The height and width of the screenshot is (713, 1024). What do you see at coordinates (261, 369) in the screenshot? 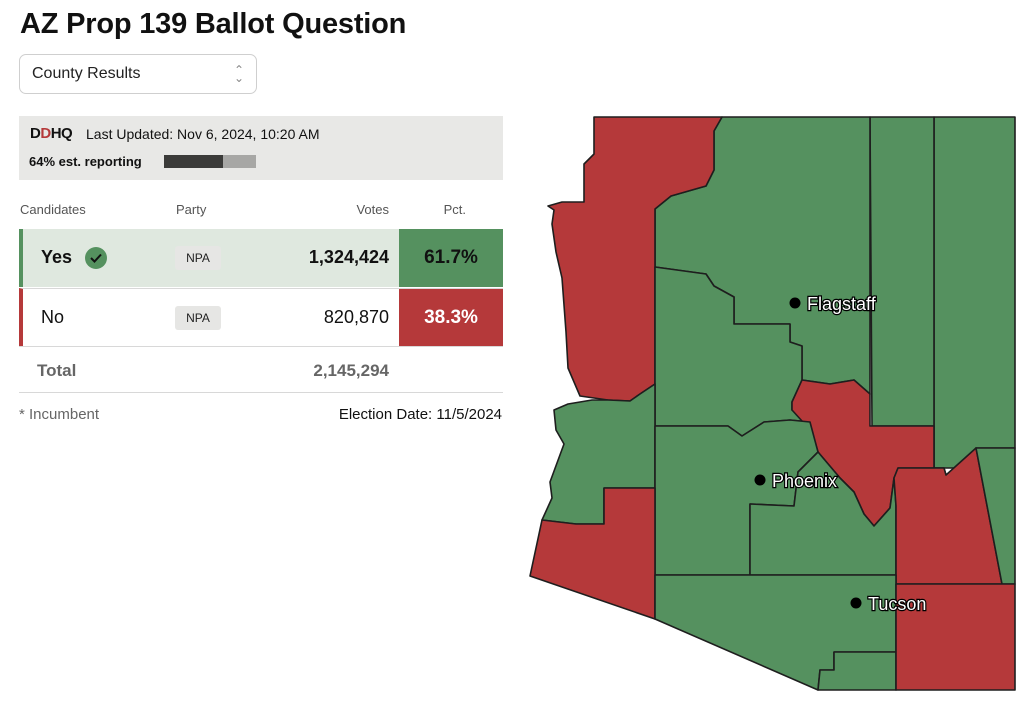
I see `total-row: Total 2,145,294` at bounding box center [261, 369].